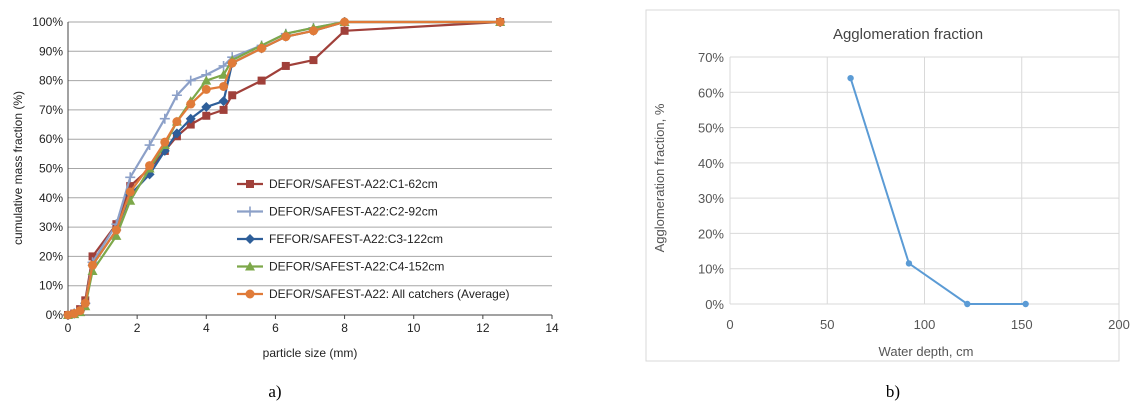 Image resolution: width=1131 pixels, height=403 pixels. Describe the element at coordinates (55, 315) in the screenshot. I see `chart-a-y-tick-label: 0%` at that location.